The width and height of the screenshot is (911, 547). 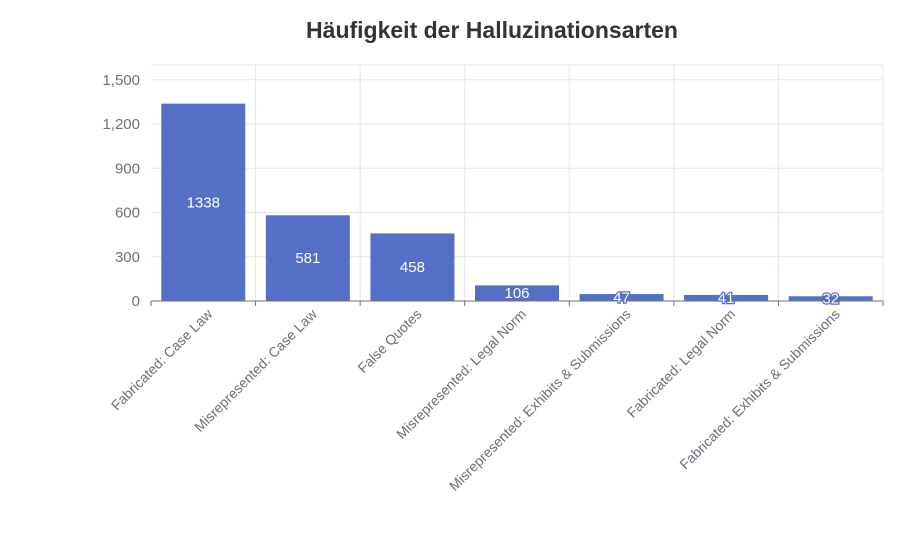 What do you see at coordinates (681, 363) in the screenshot?
I see `x-tick-label: Fabricated: Legal Norm` at bounding box center [681, 363].